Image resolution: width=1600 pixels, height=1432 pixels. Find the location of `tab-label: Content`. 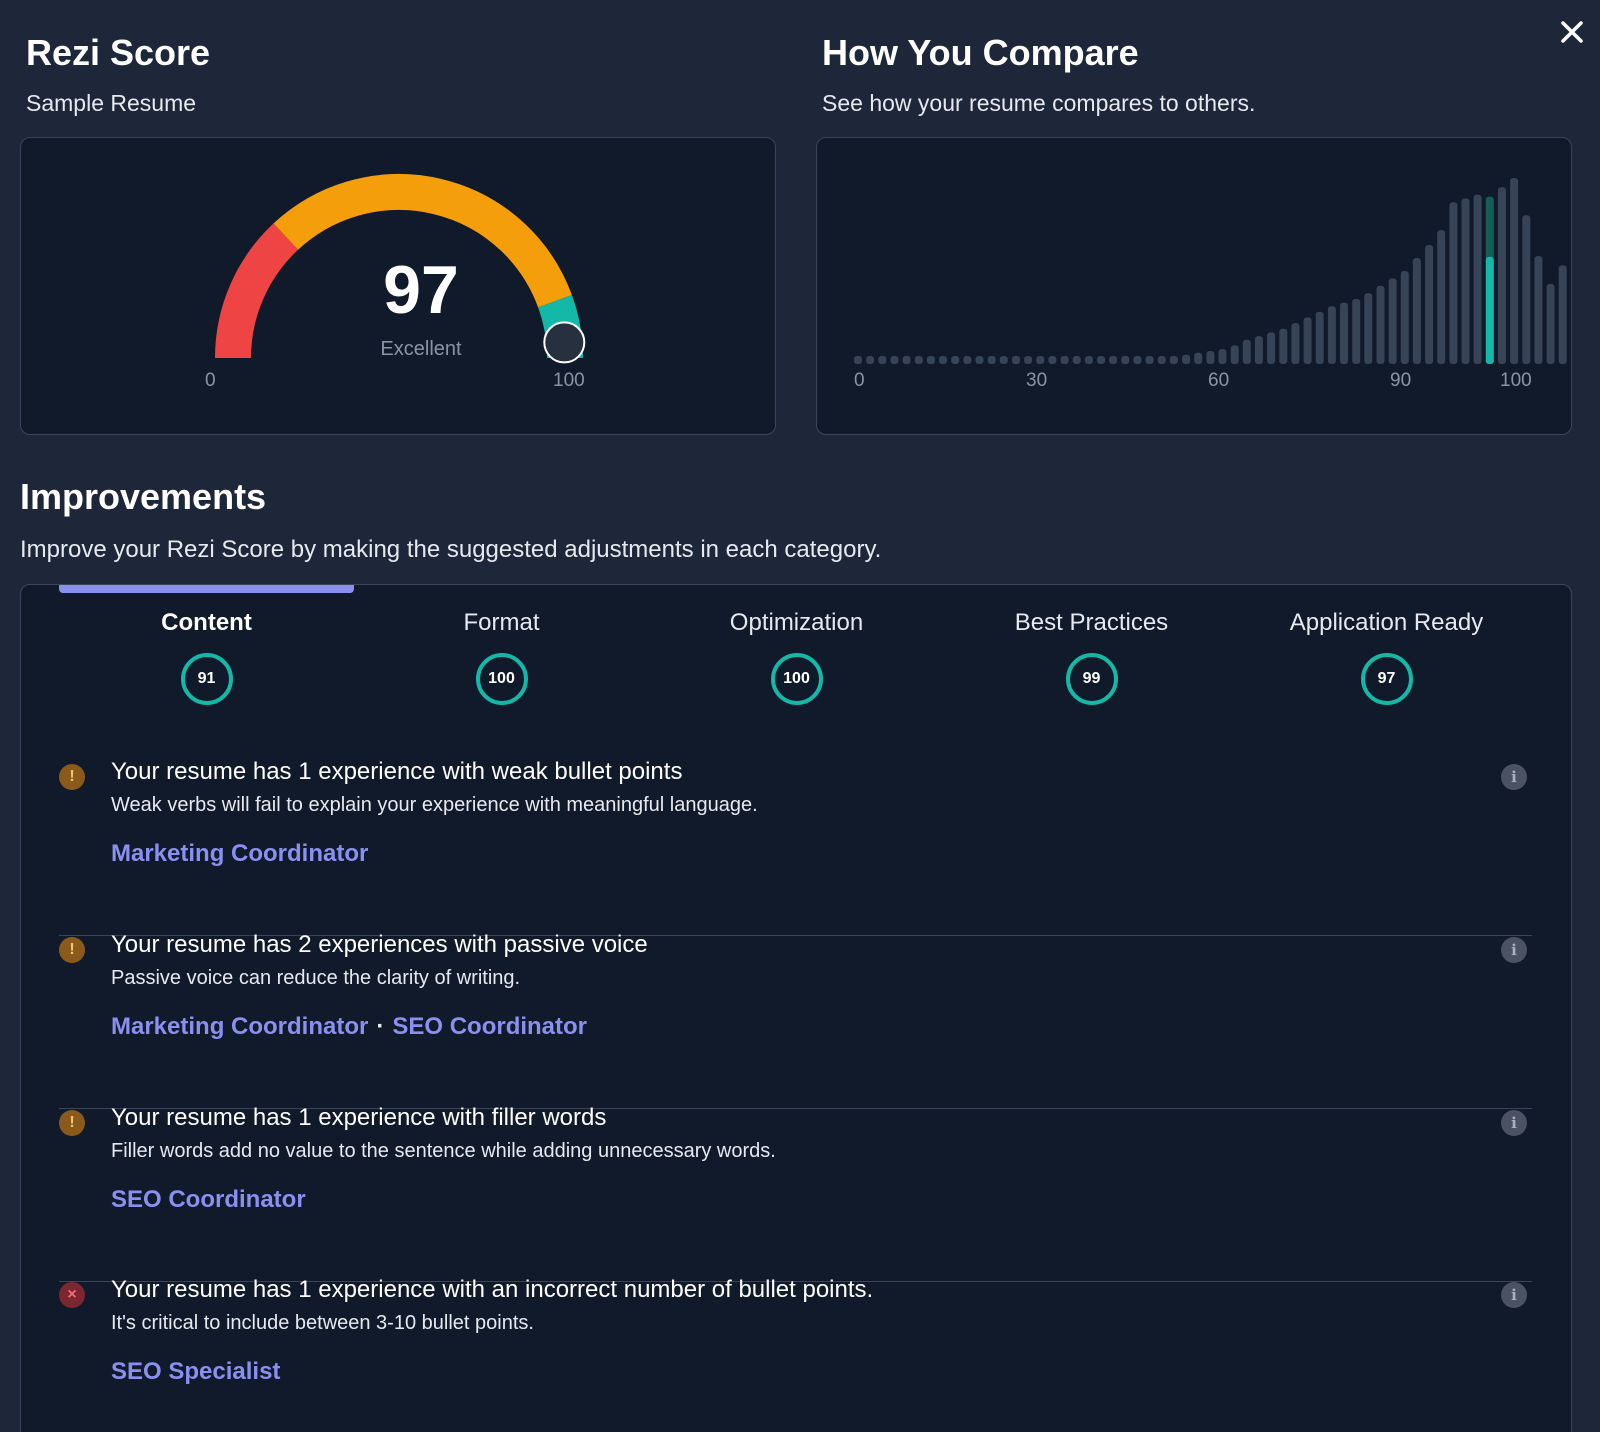

tab-label: Content is located at coordinates (206, 622).